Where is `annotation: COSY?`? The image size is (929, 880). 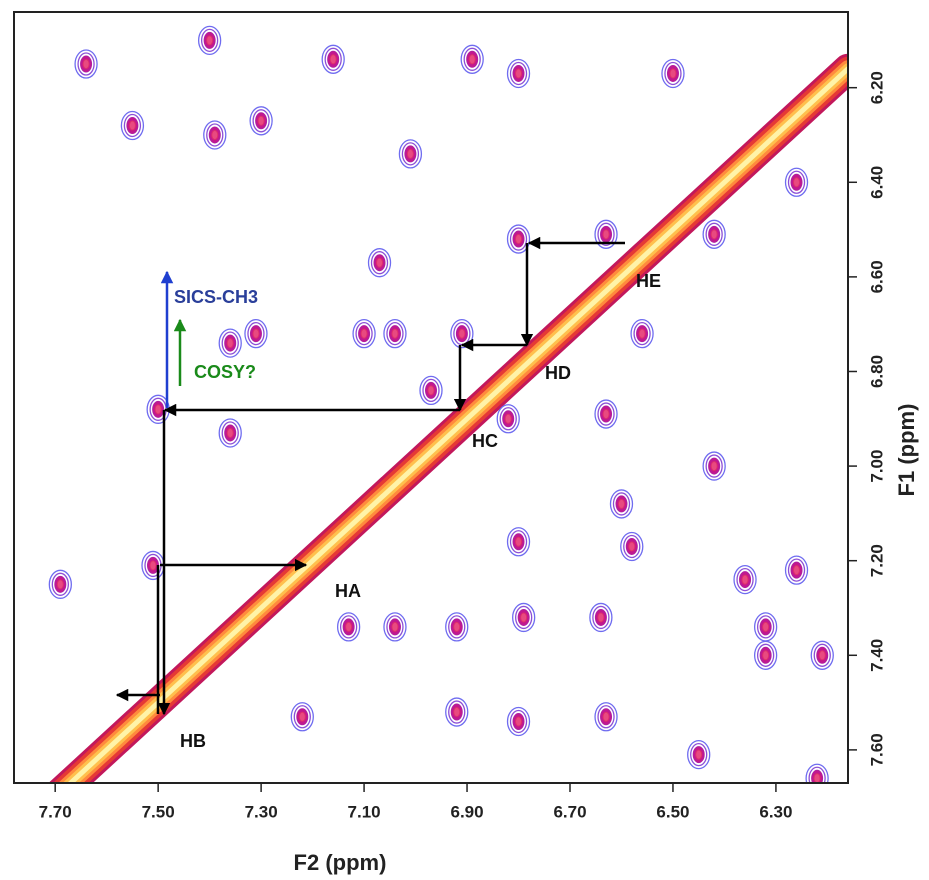 annotation: COSY? is located at coordinates (225, 372).